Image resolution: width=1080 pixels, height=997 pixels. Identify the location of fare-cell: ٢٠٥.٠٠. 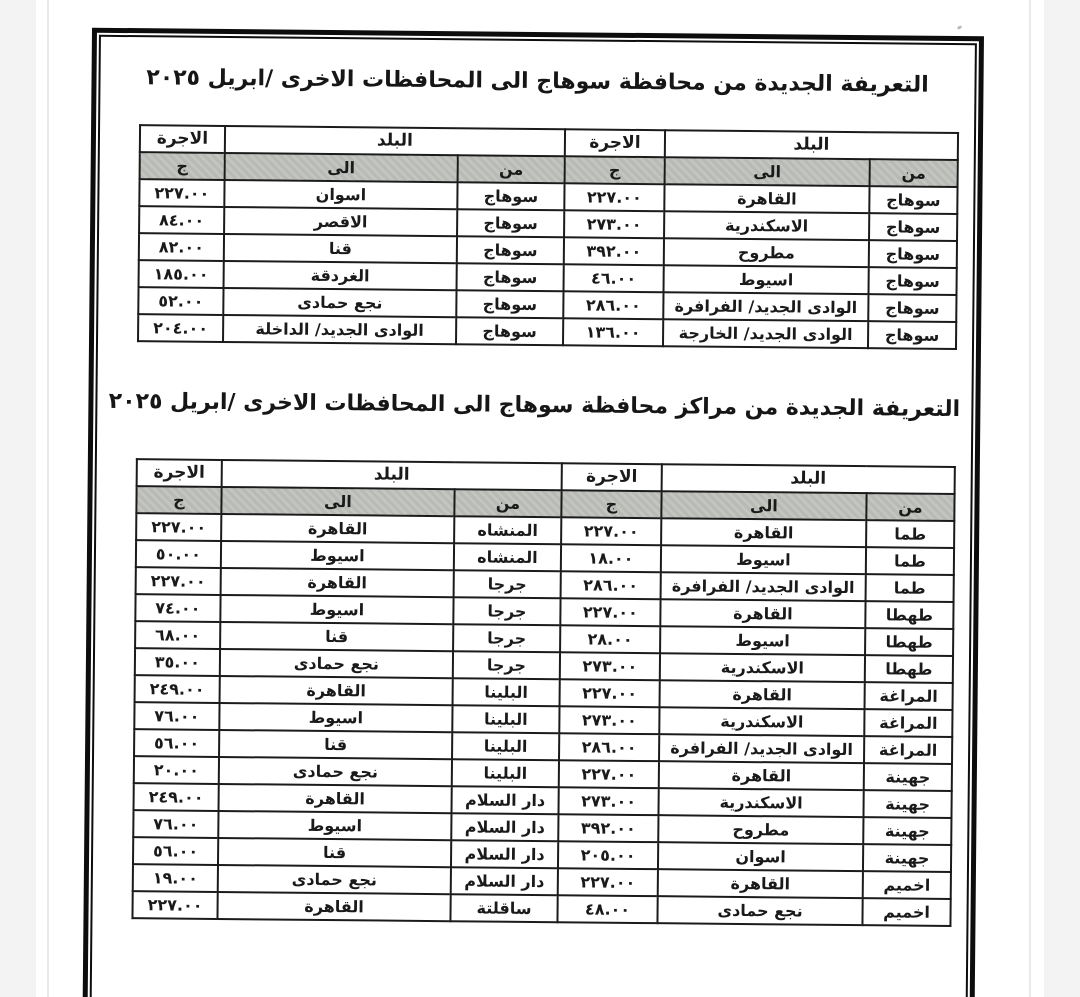
(608, 855).